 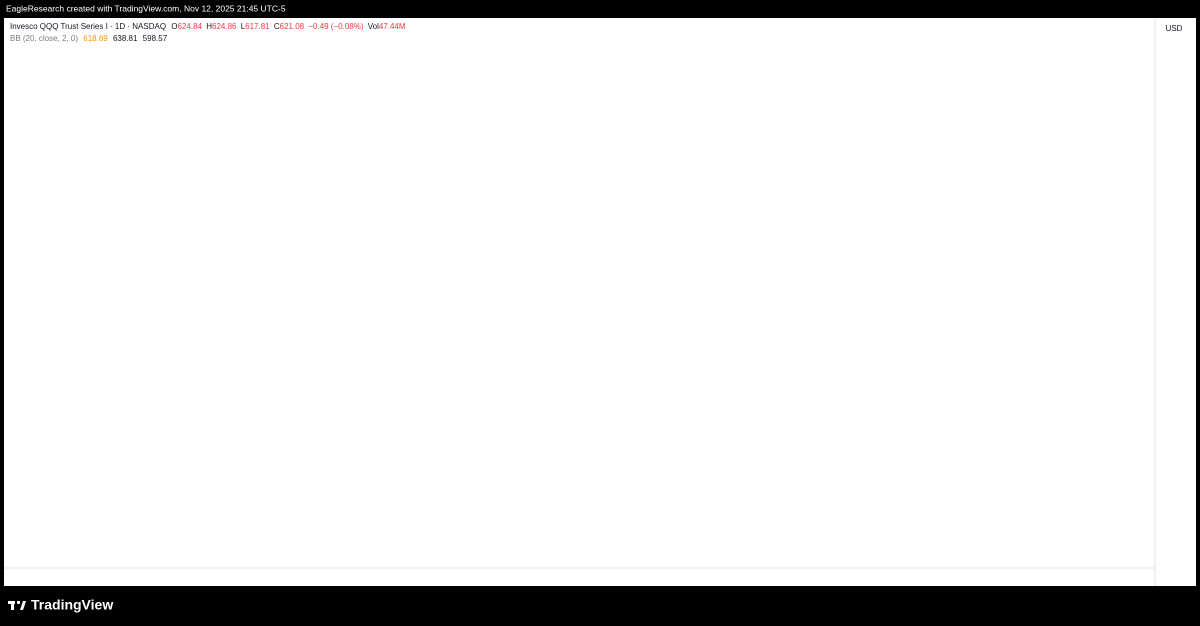 What do you see at coordinates (88, 26) in the screenshot?
I see `symbol-label: Invesco QQQ Trust Series I · 1D · NASDAQ` at bounding box center [88, 26].